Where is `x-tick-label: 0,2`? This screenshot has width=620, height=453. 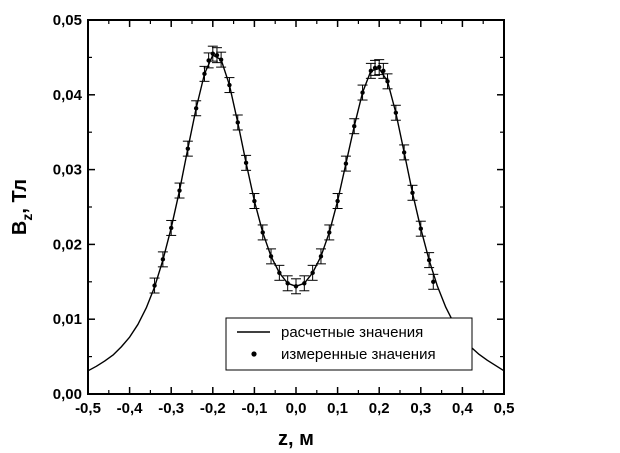 x-tick-label: 0,2 is located at coordinates (379, 408).